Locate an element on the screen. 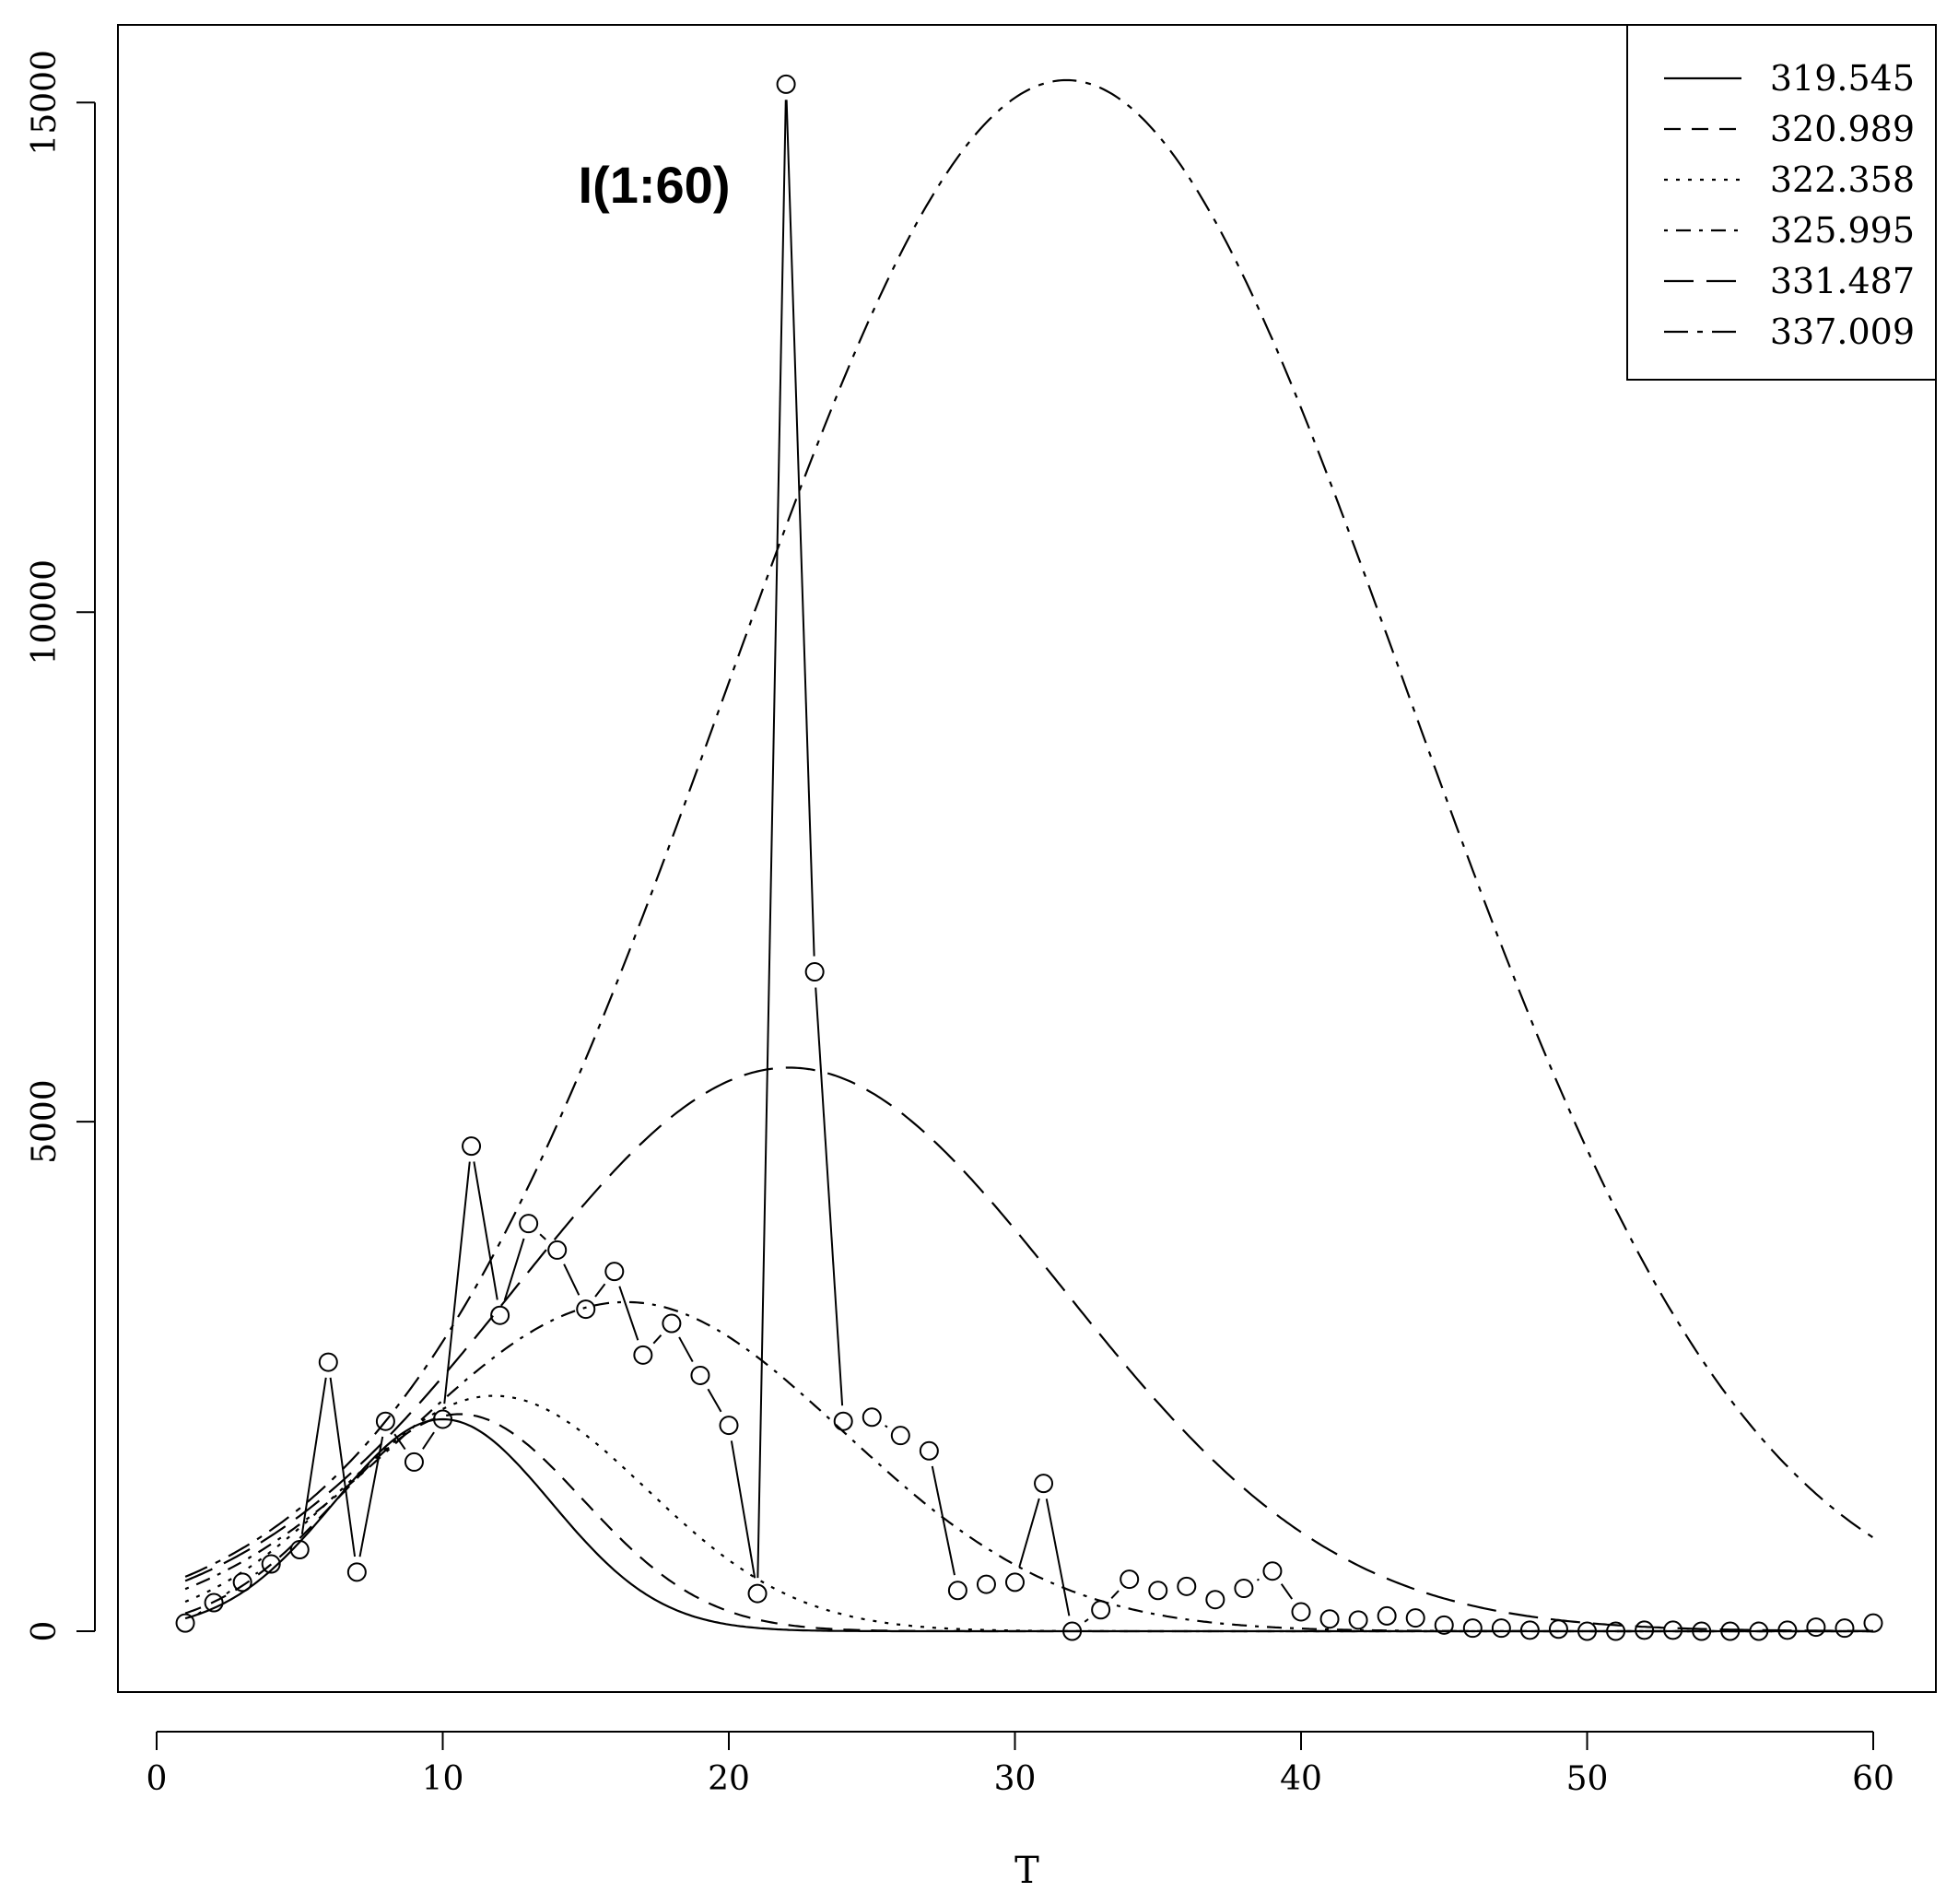  x-tick-label: 50 is located at coordinates (1587, 1779).